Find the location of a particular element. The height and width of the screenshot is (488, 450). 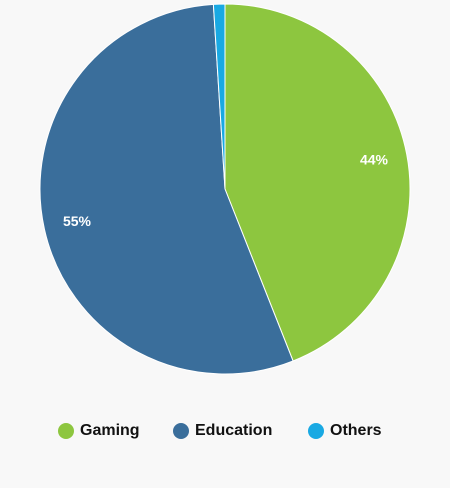

value-label: 55% is located at coordinates (77, 221).